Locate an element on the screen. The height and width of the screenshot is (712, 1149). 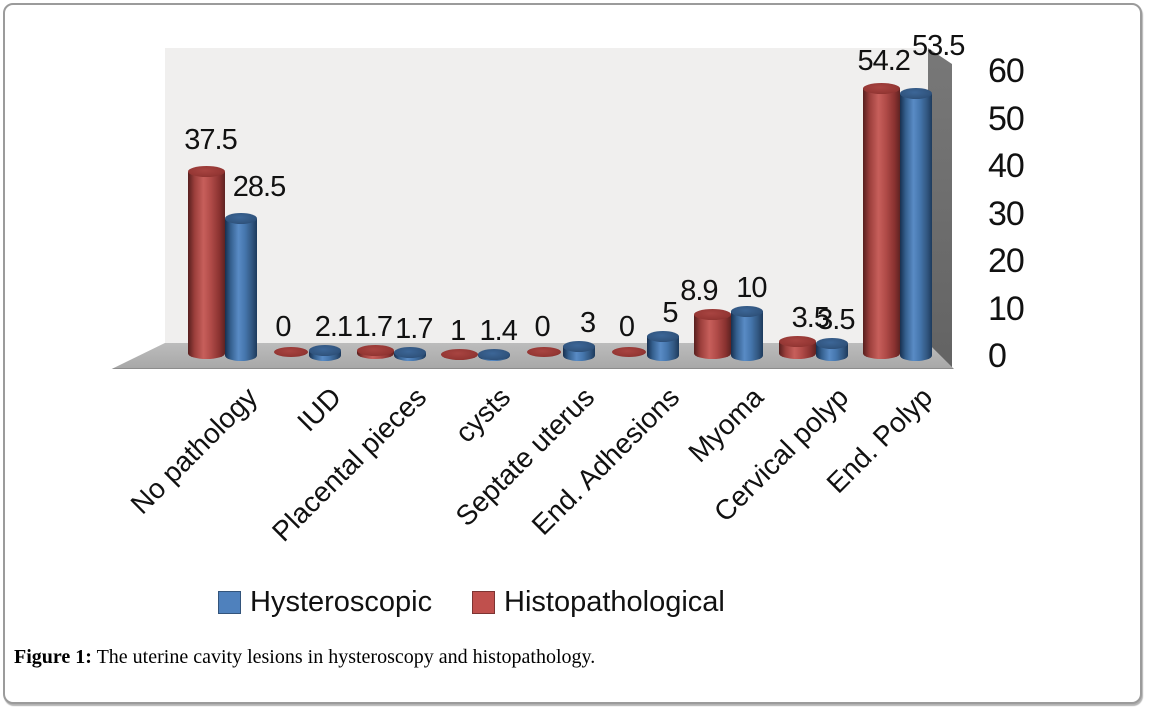
bar-hysteroscopic-end-polyp-top is located at coordinates (916, 93).